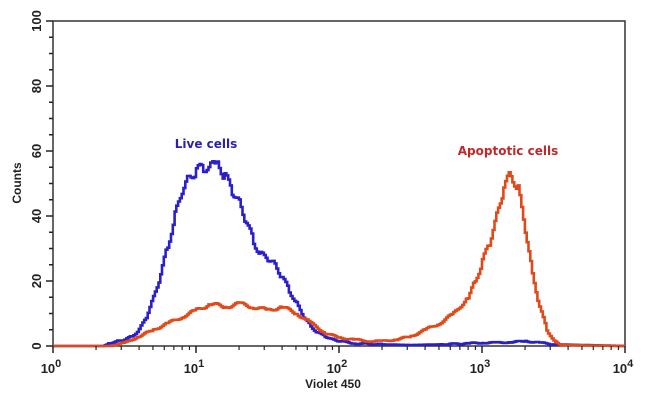 The height and width of the screenshot is (400, 650). What do you see at coordinates (508, 151) in the screenshot?
I see `annotation-apoptotic-cells: Apoptotic cells` at bounding box center [508, 151].